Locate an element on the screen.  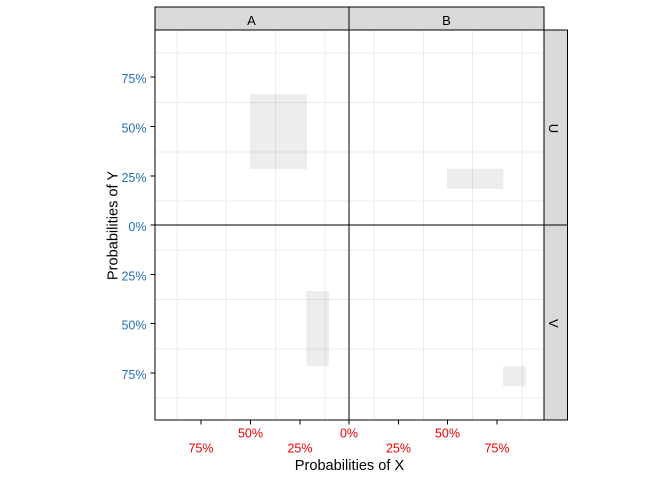
svg-text: V is located at coordinates (553, 323).